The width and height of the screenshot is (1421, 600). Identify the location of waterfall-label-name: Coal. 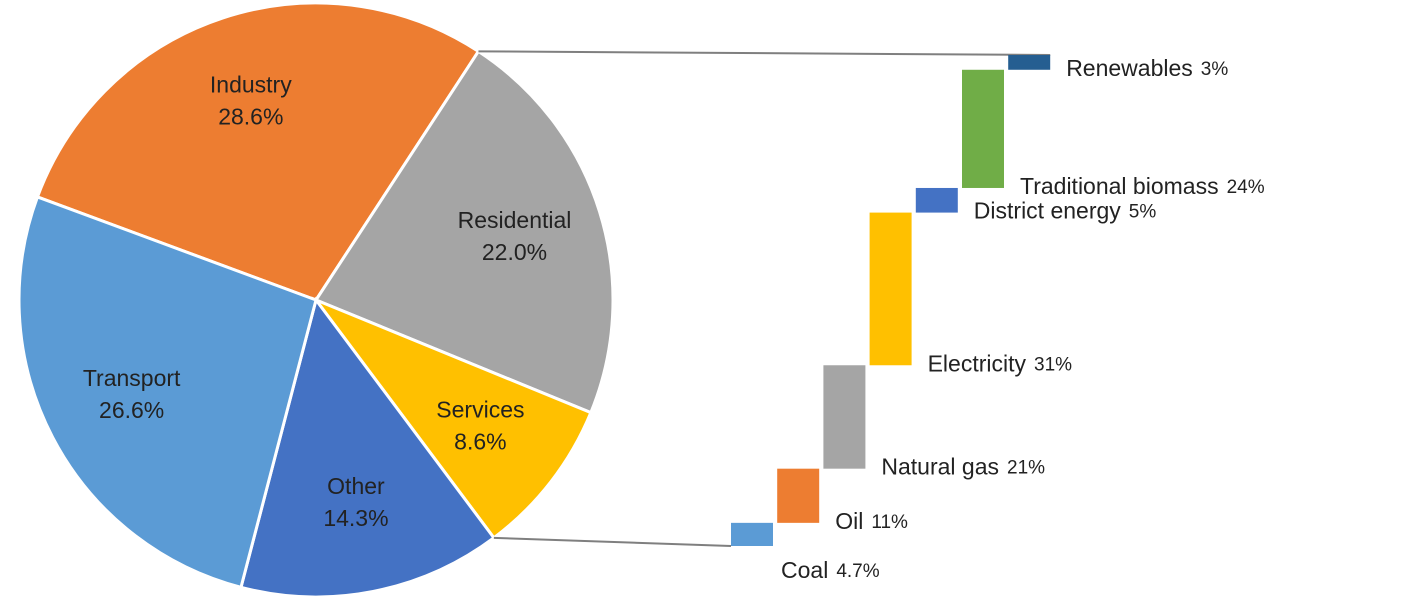
(804, 570).